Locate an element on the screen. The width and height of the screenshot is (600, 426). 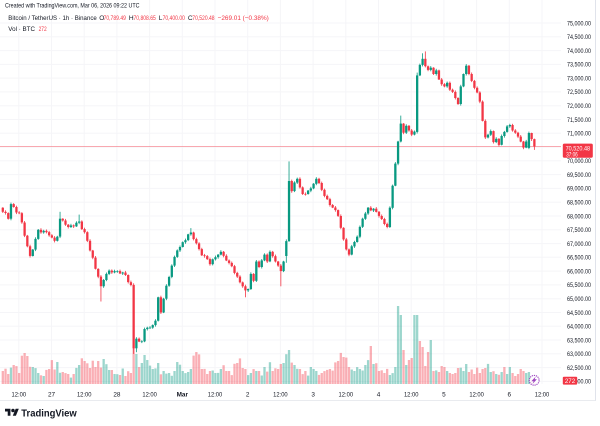
svg-text: 63,500.00 is located at coordinates (579, 340).